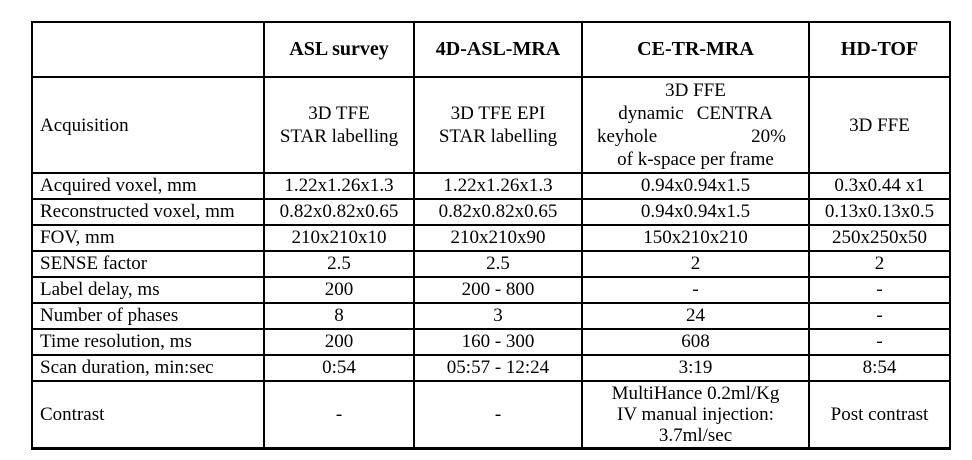  I want to click on cell-acquisition-4d-asl-mra: 3D TFE EPI STAR labelling, so click(498, 125).